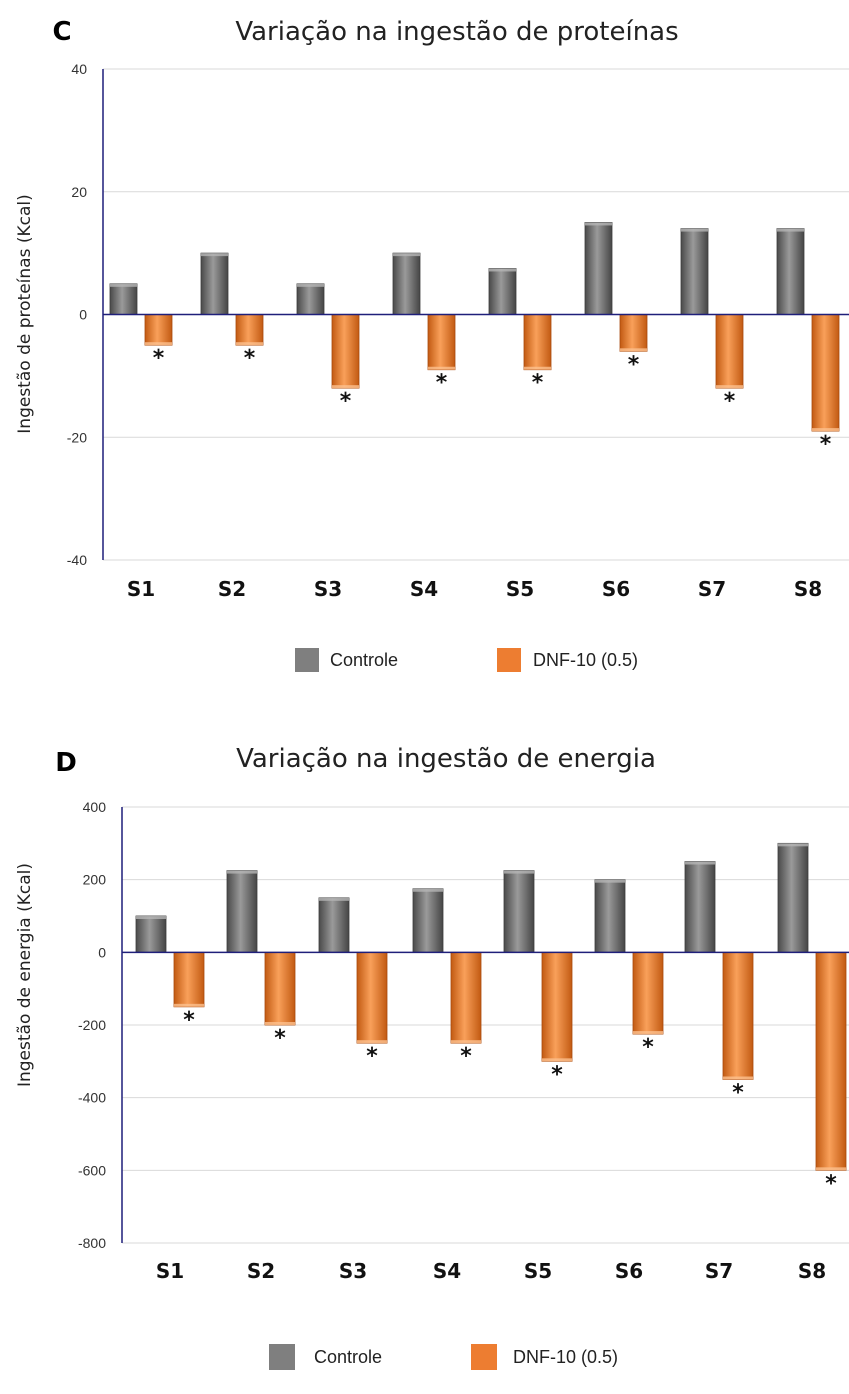  What do you see at coordinates (92, 1243) in the screenshot?
I see `y-tick-label: -800` at bounding box center [92, 1243].